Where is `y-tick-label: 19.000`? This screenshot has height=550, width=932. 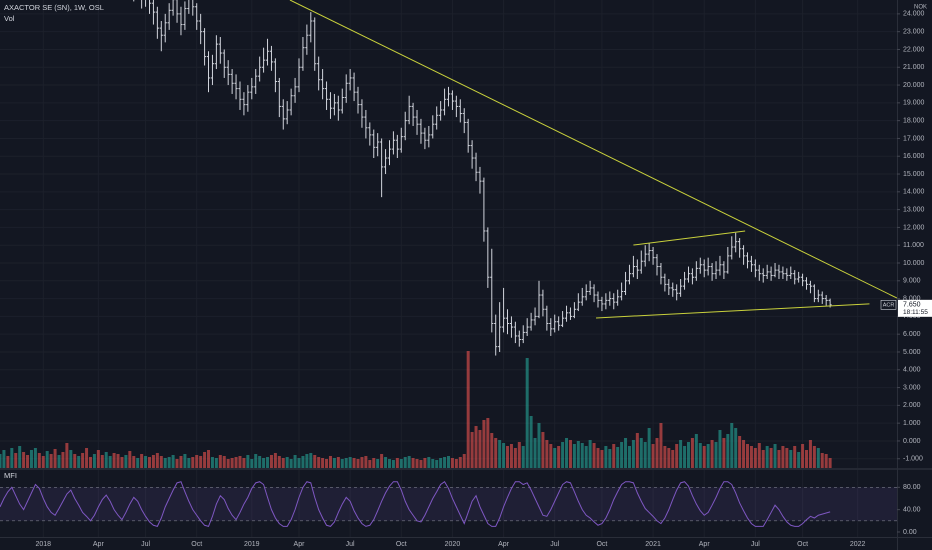 y-tick-label: 19.000 is located at coordinates (914, 103).